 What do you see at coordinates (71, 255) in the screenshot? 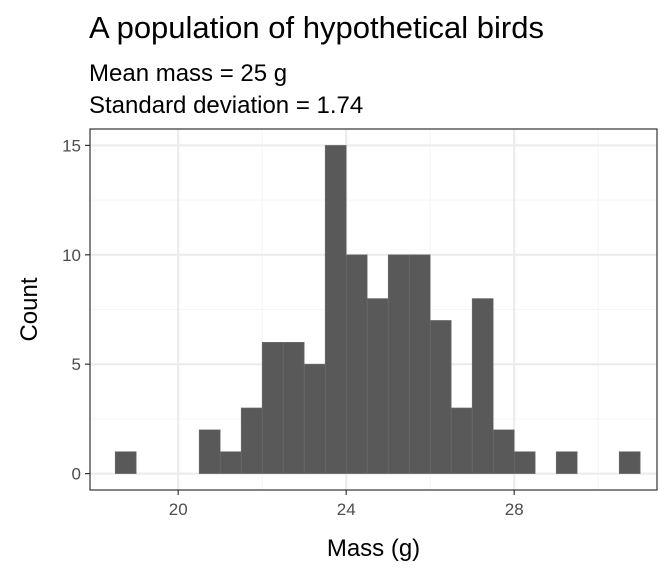
I see `y-tick-label: 10` at bounding box center [71, 255].